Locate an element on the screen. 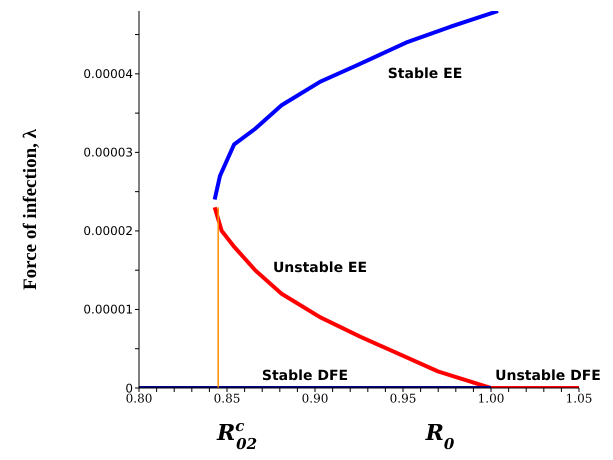 The image size is (613, 460). y-tick-label: 0.00002 is located at coordinates (108, 231).